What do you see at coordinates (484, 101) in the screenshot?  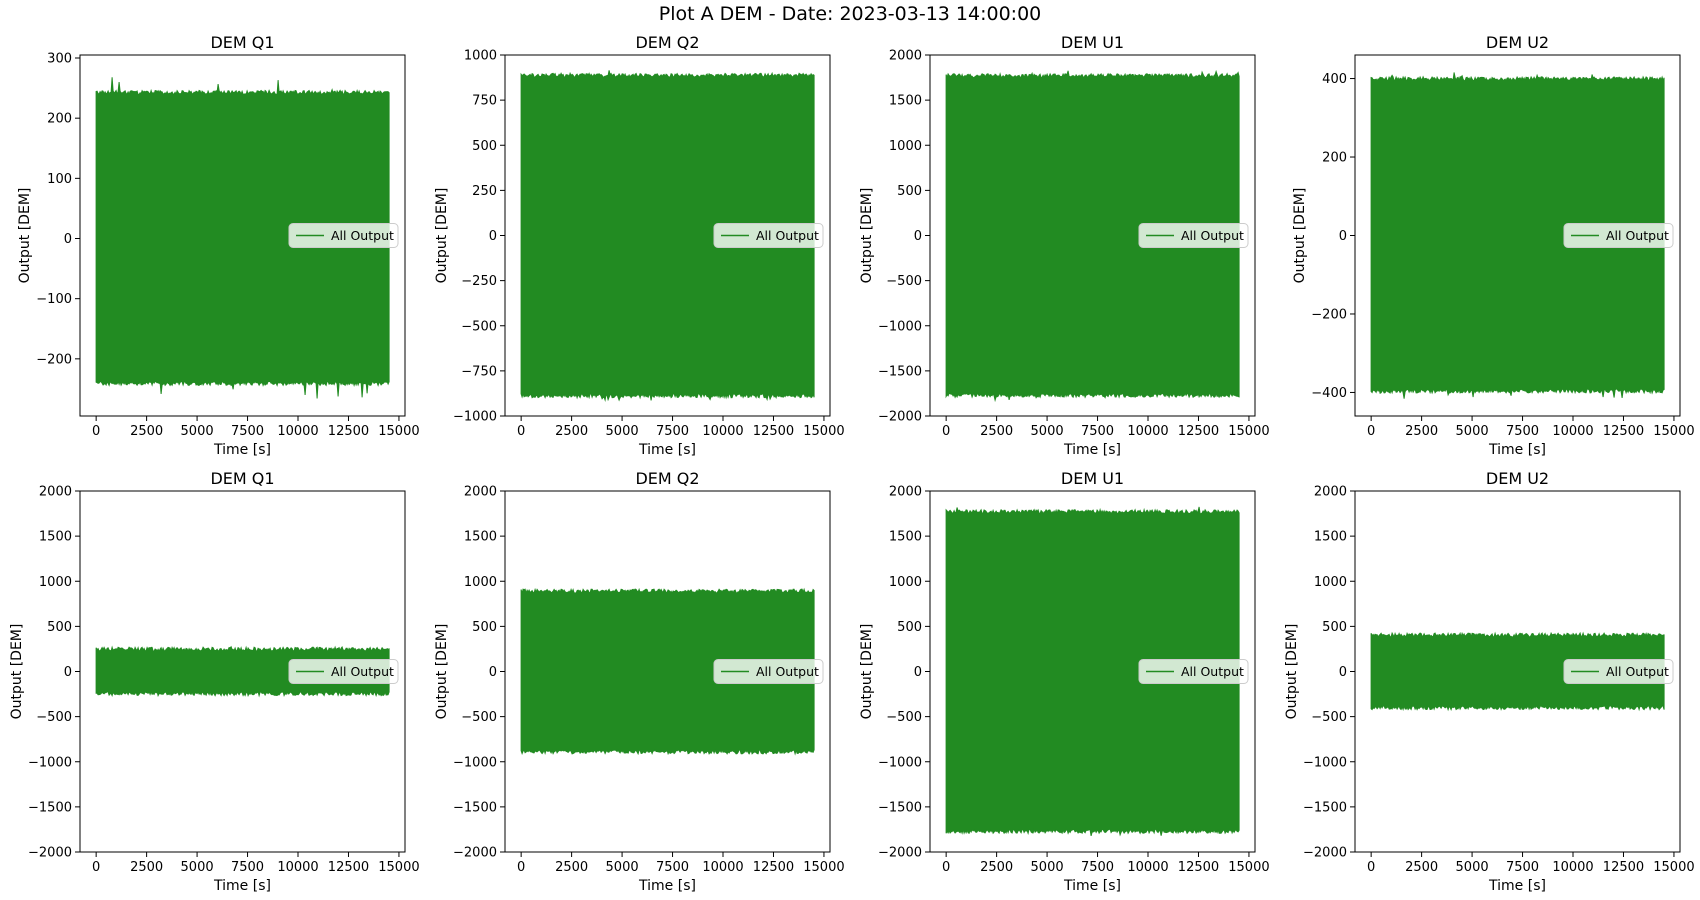 I see `y-tick-label: 750` at bounding box center [484, 101].